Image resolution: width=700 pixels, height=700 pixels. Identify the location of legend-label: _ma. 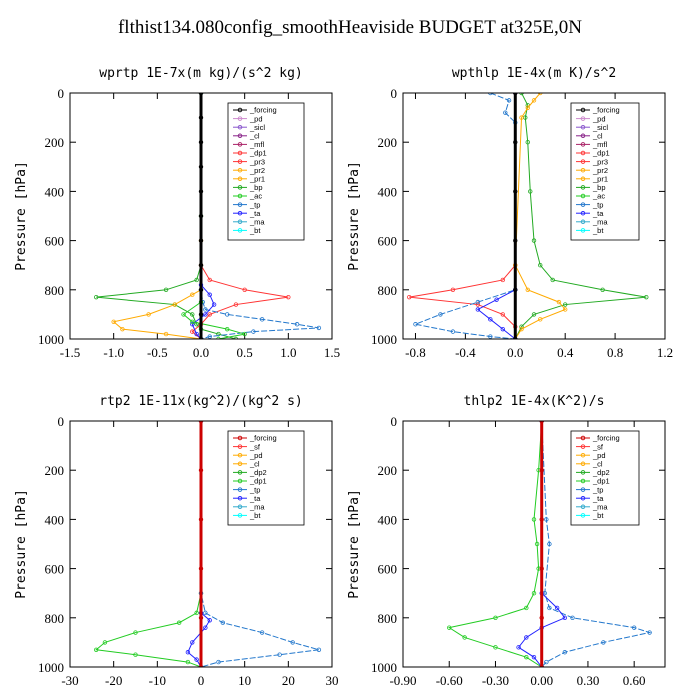
(257, 507).